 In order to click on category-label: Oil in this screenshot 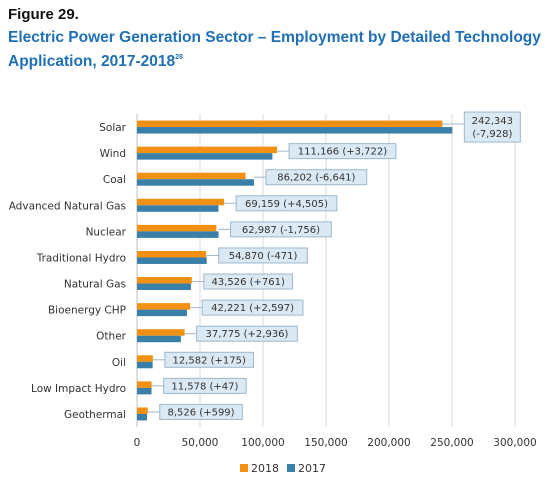, I will do `click(119, 363)`.